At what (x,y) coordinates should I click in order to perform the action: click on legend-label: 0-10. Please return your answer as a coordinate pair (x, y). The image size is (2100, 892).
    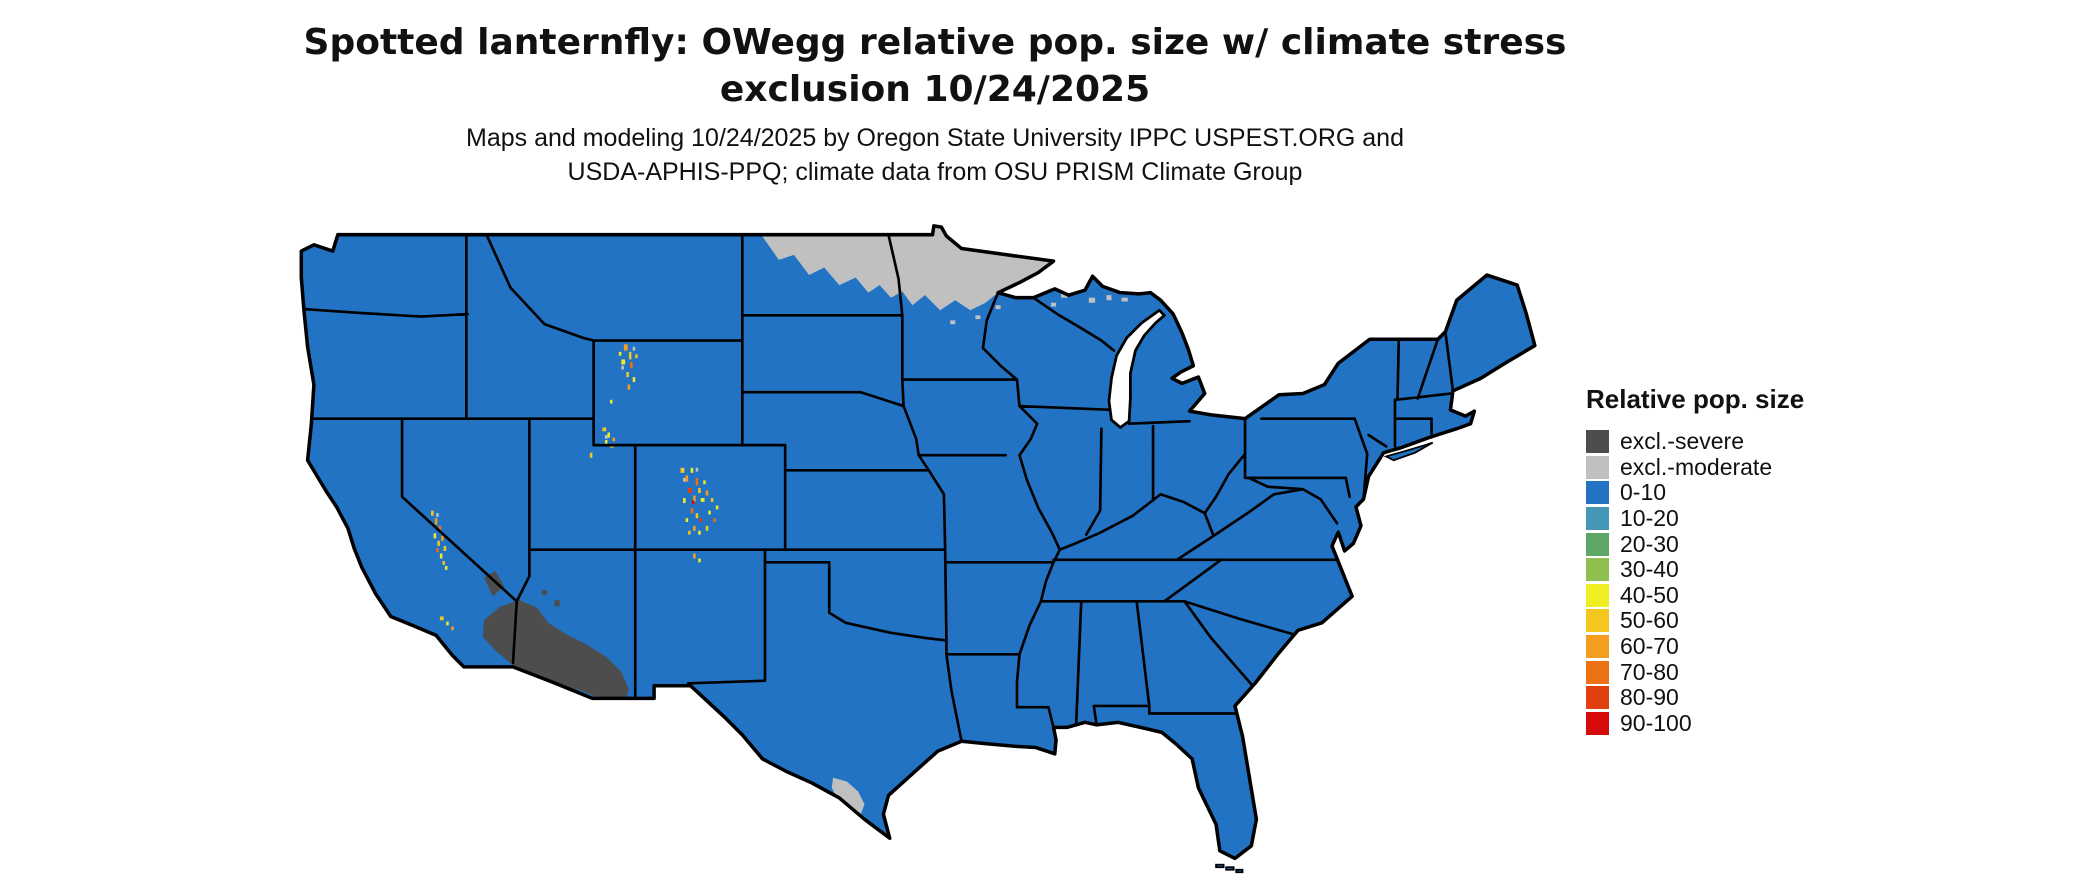
    Looking at the image, I should click on (1643, 492).